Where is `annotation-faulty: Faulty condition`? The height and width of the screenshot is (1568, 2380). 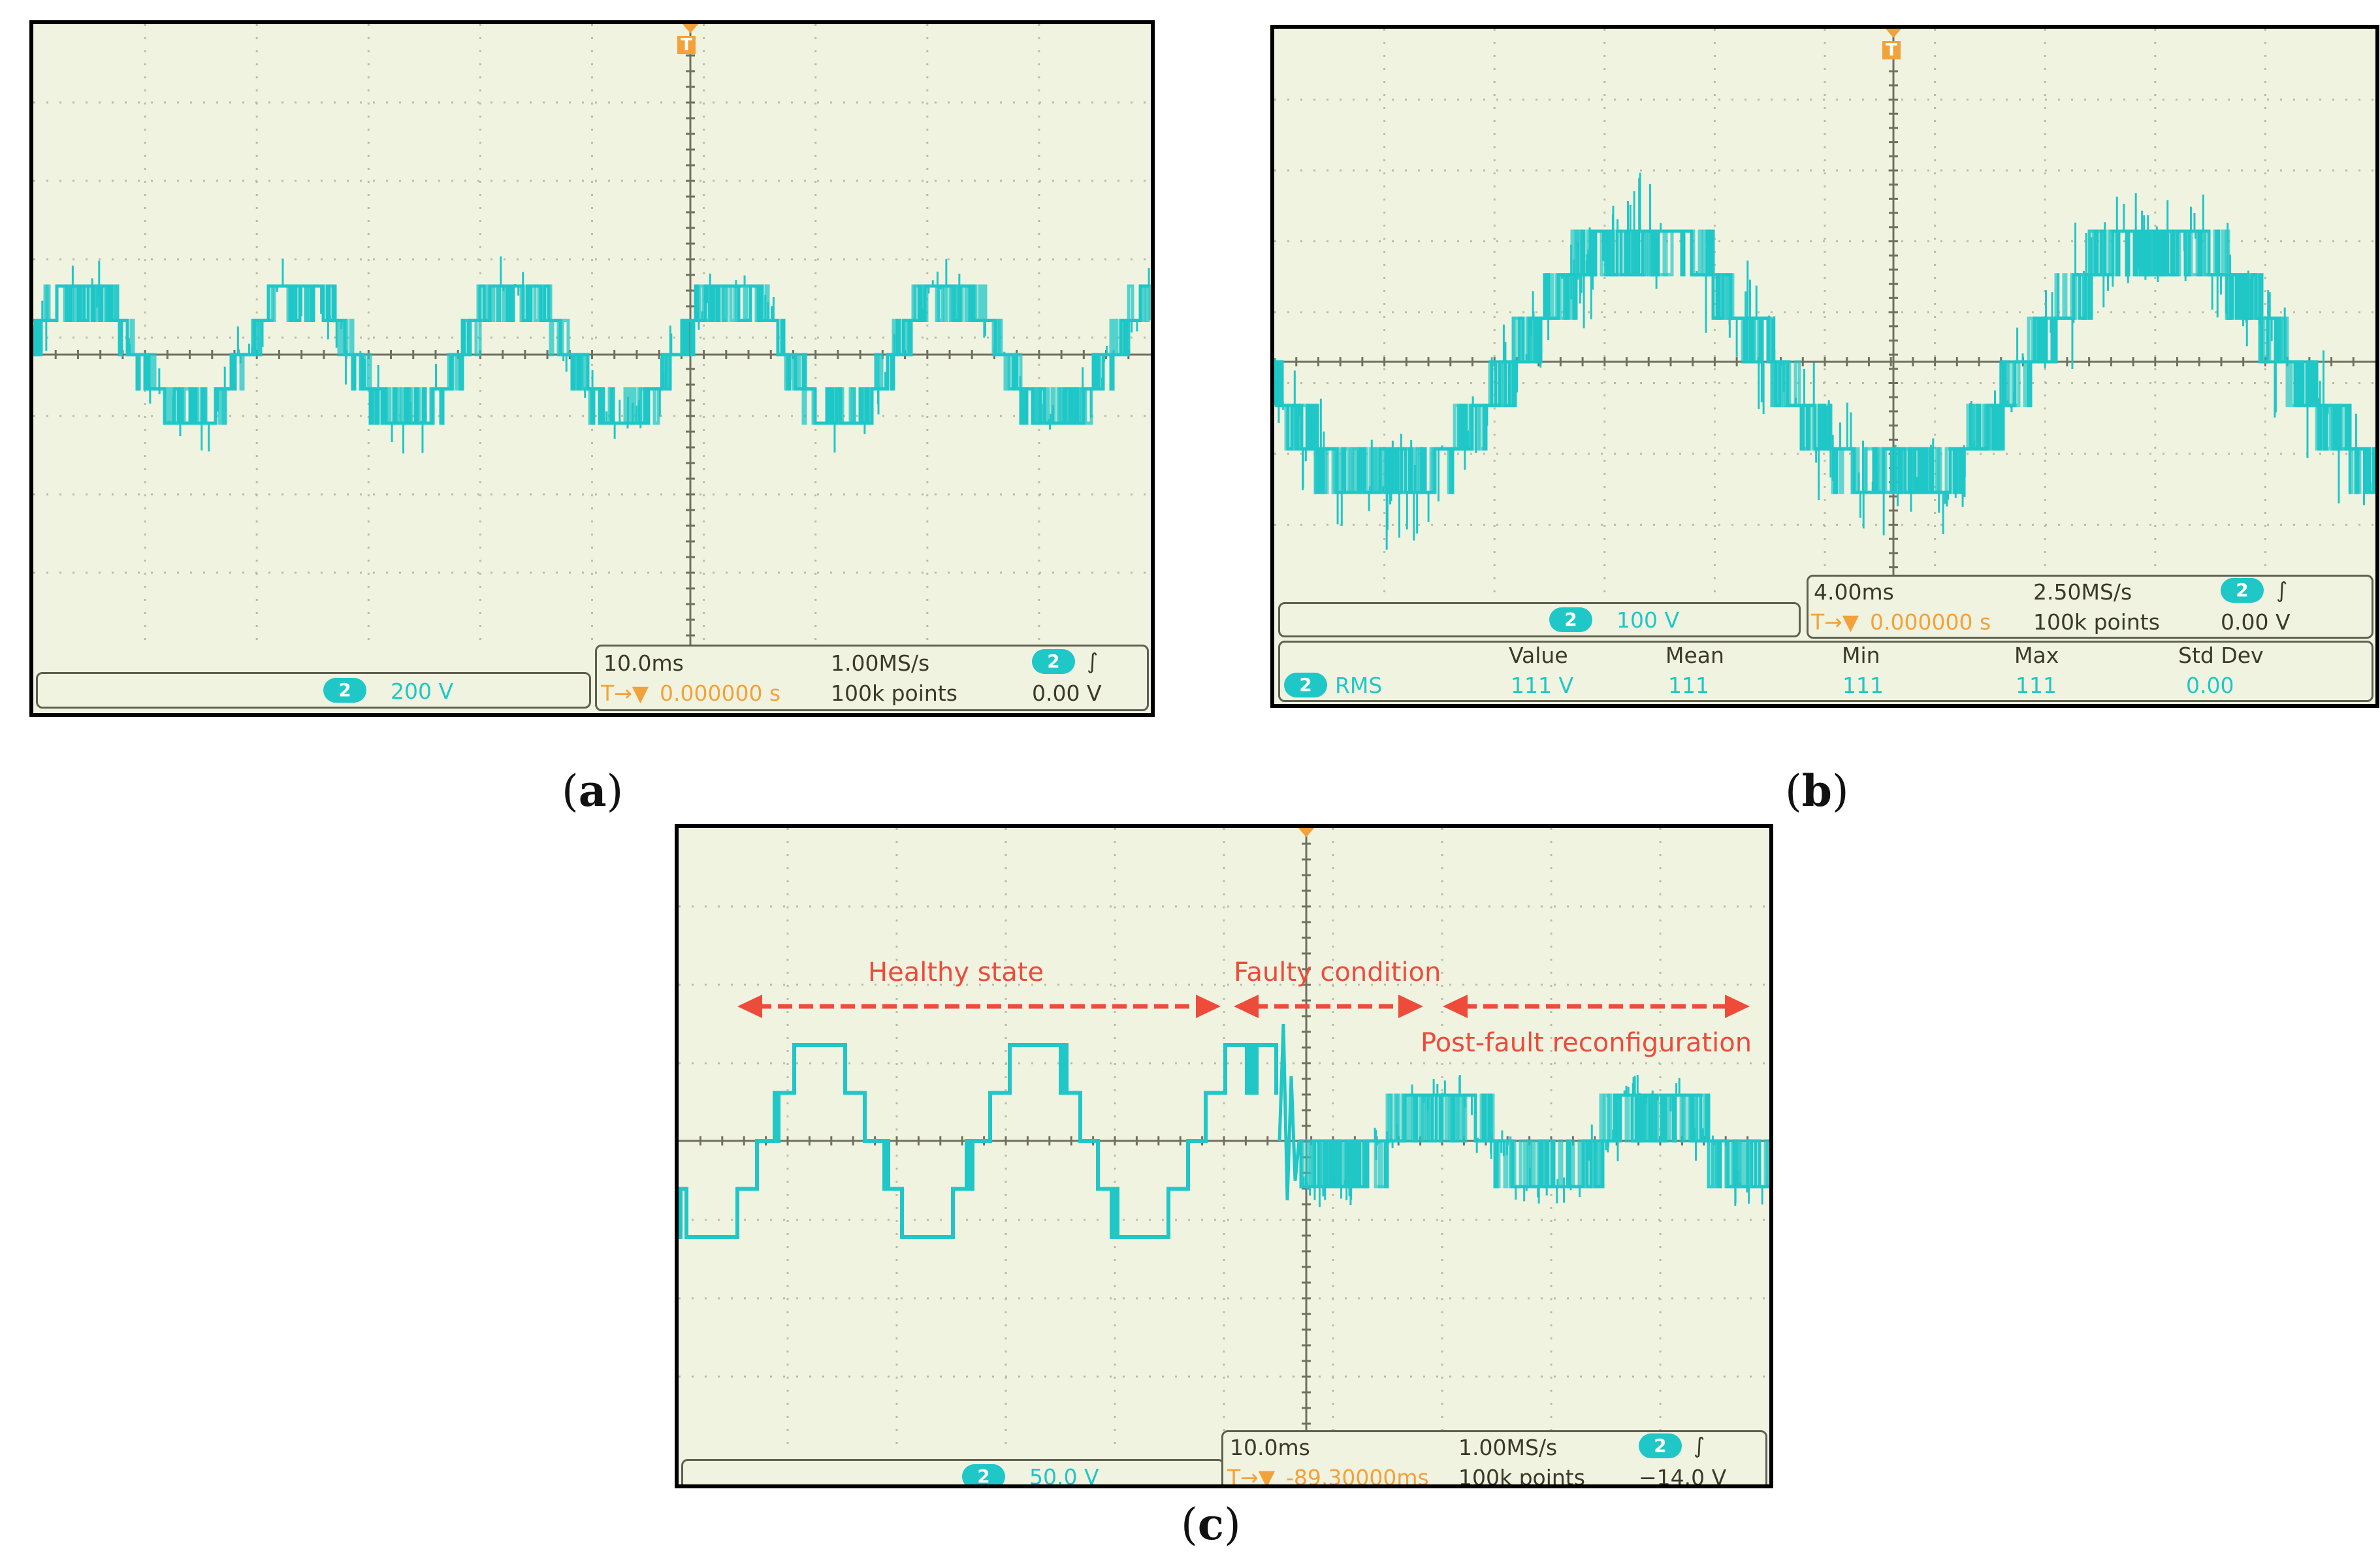
annotation-faulty: Faulty condition is located at coordinates (1337, 972).